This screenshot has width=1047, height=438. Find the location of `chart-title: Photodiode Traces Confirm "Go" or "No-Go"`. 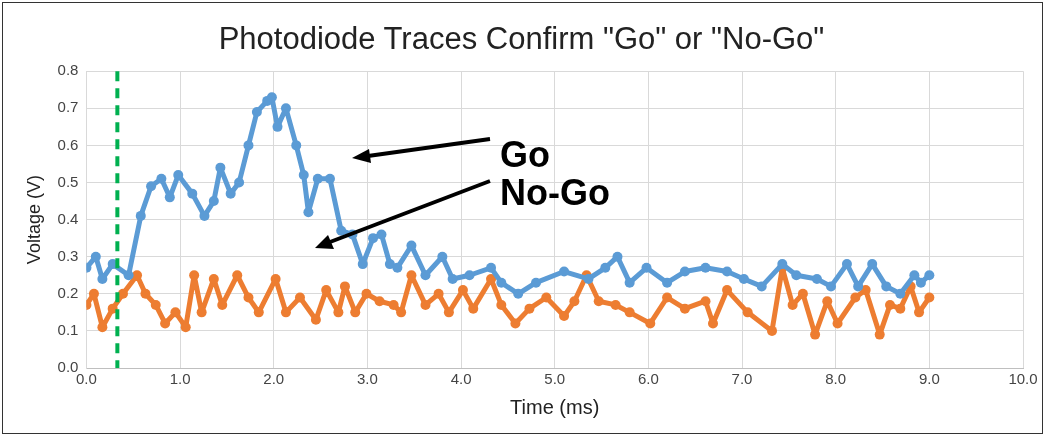

chart-title: Photodiode Traces Confirm "Go" or "No-Go" is located at coordinates (521, 39).